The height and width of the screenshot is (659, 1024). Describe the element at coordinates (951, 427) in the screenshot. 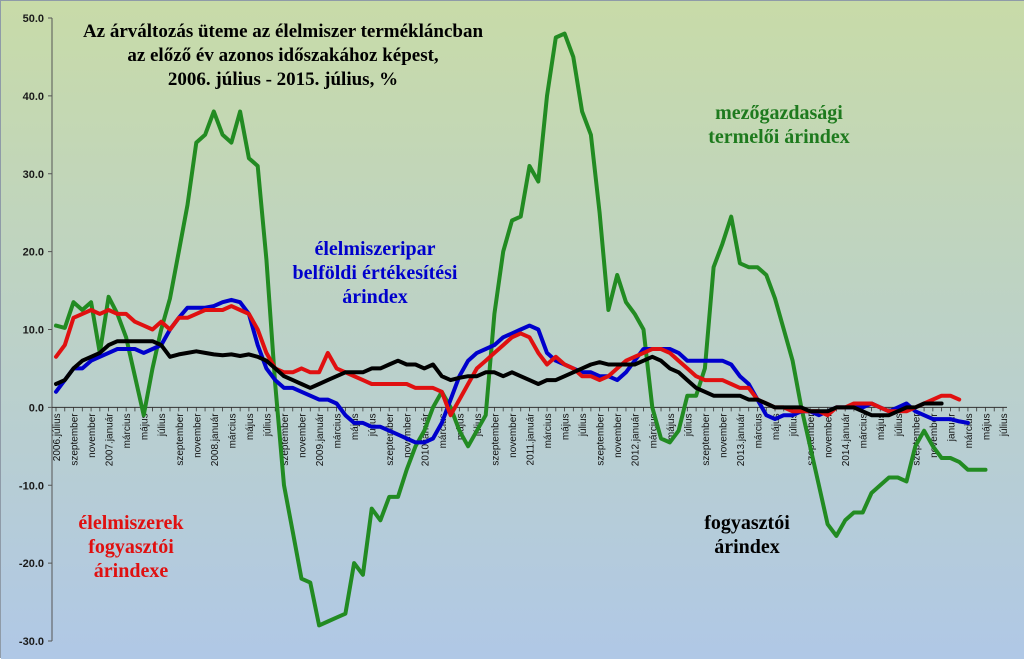

I see `x-tick-label: január` at that location.